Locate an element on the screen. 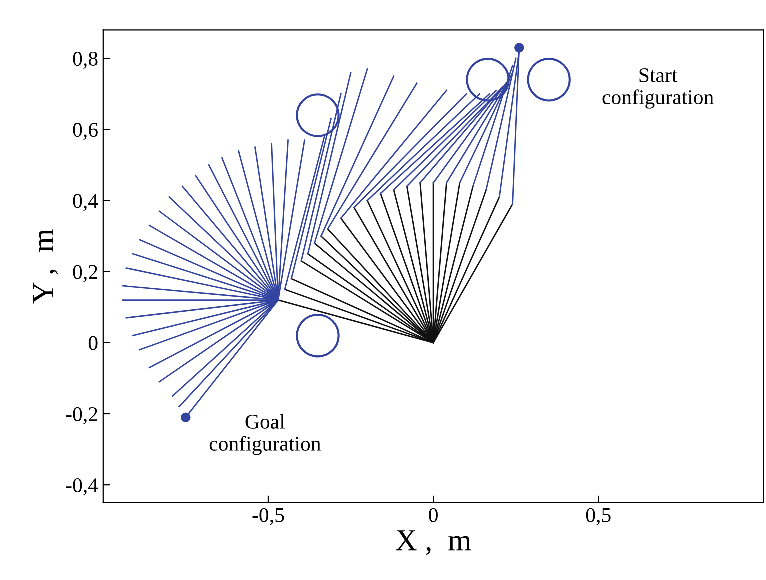  x-axis-title: X , m is located at coordinates (434, 543).